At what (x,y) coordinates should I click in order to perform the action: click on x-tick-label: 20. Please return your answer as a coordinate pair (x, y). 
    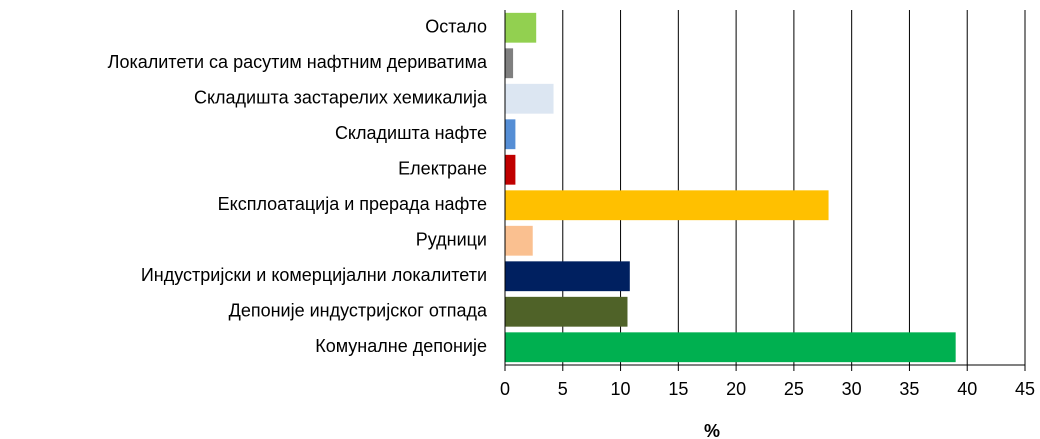
    Looking at the image, I should click on (736, 389).